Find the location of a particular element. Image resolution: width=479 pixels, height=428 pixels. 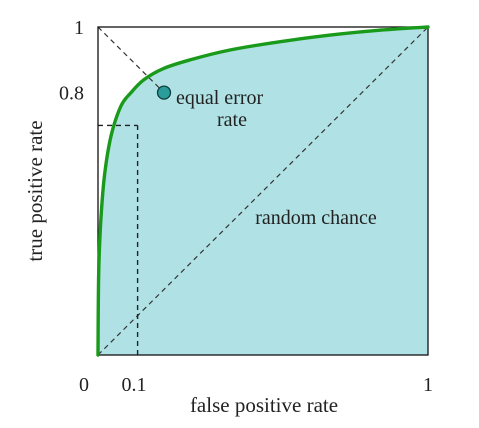

equal-error-annotation-line1: equal error is located at coordinates (220, 98).